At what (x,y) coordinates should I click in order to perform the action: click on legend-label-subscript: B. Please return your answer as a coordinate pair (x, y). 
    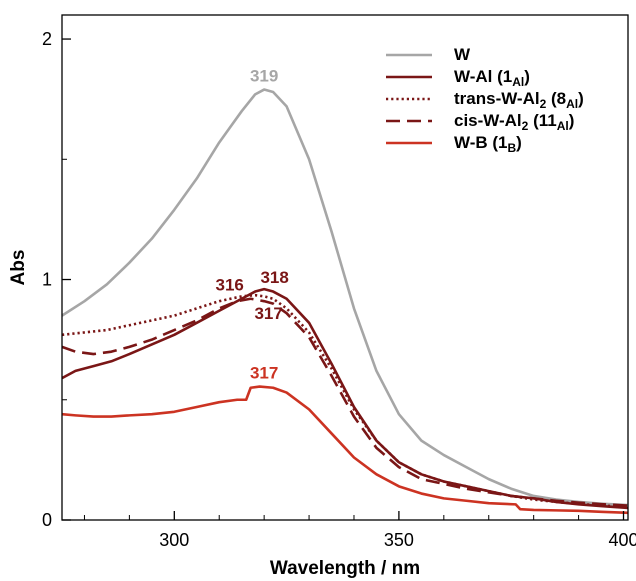
    Looking at the image, I should click on (511, 148).